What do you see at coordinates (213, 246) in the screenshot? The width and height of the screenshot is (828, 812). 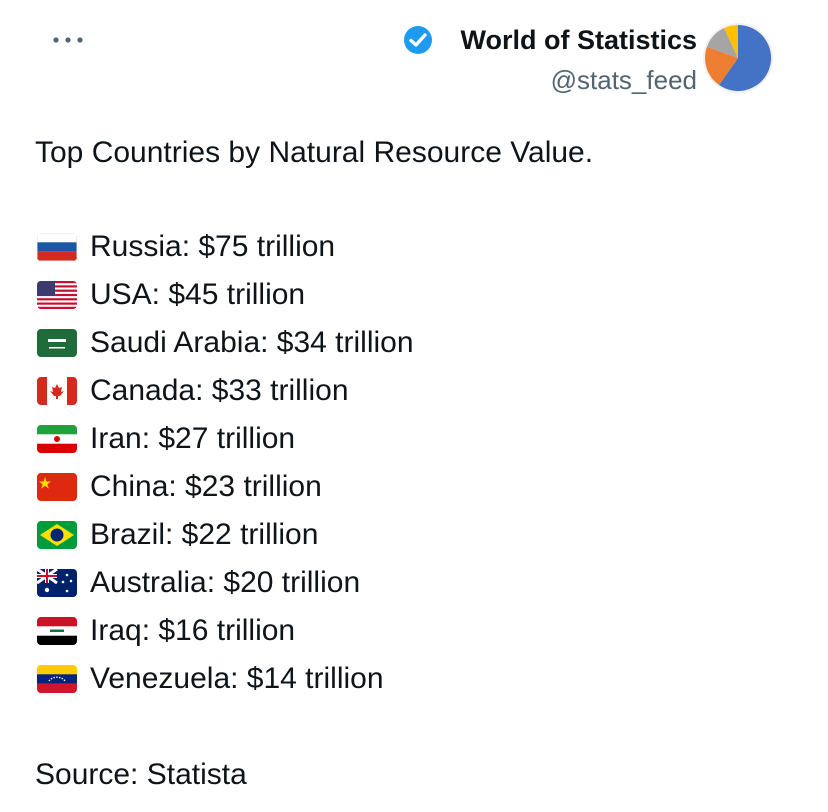 I see `item-text: Russia: $75 trillion` at bounding box center [213, 246].